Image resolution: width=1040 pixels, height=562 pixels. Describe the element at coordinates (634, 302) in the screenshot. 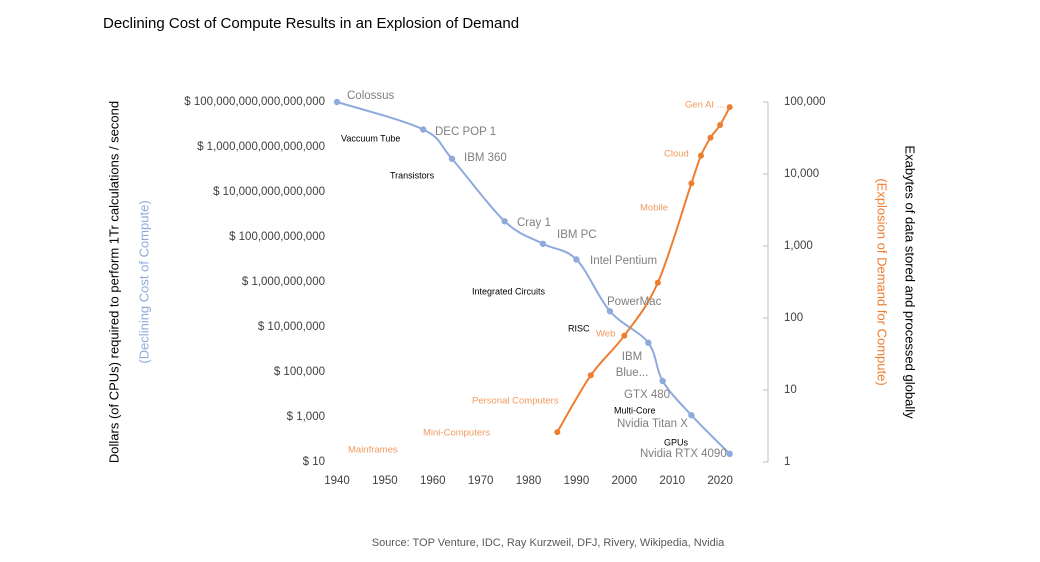

I see `point-label: PowerMac` at that location.